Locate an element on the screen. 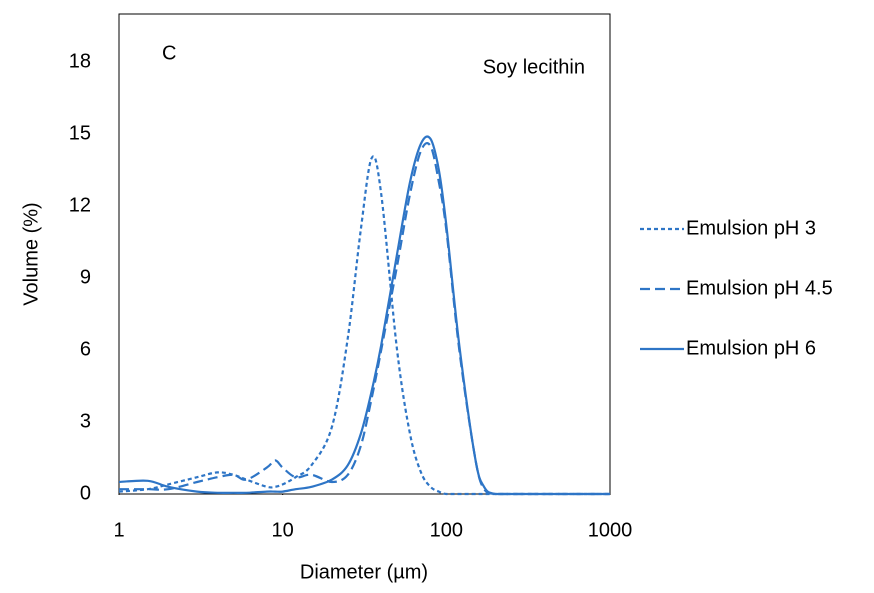  x-tick-label: 1000 is located at coordinates (610, 530).